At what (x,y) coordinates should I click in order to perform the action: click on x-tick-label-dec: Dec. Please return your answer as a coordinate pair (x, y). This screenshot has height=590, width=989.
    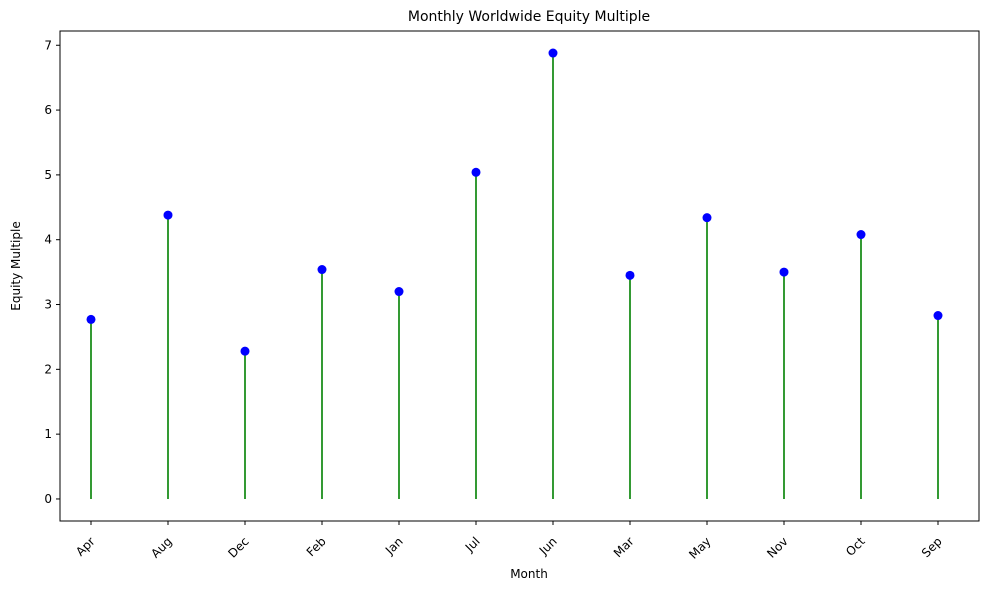
    Looking at the image, I should click on (238, 547).